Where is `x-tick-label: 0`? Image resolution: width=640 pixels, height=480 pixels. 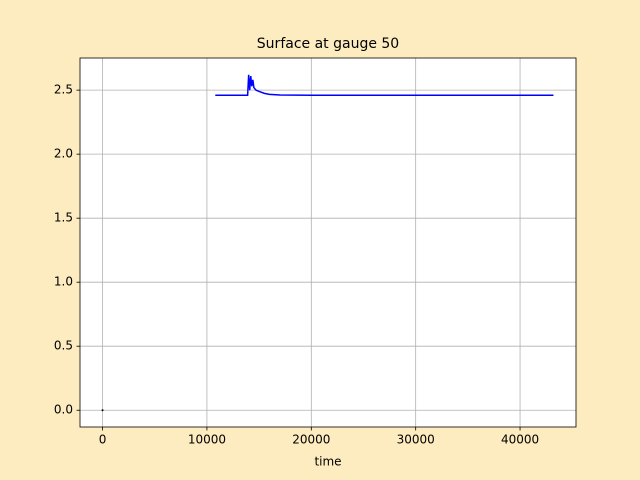
x-tick-label: 0 is located at coordinates (103, 440).